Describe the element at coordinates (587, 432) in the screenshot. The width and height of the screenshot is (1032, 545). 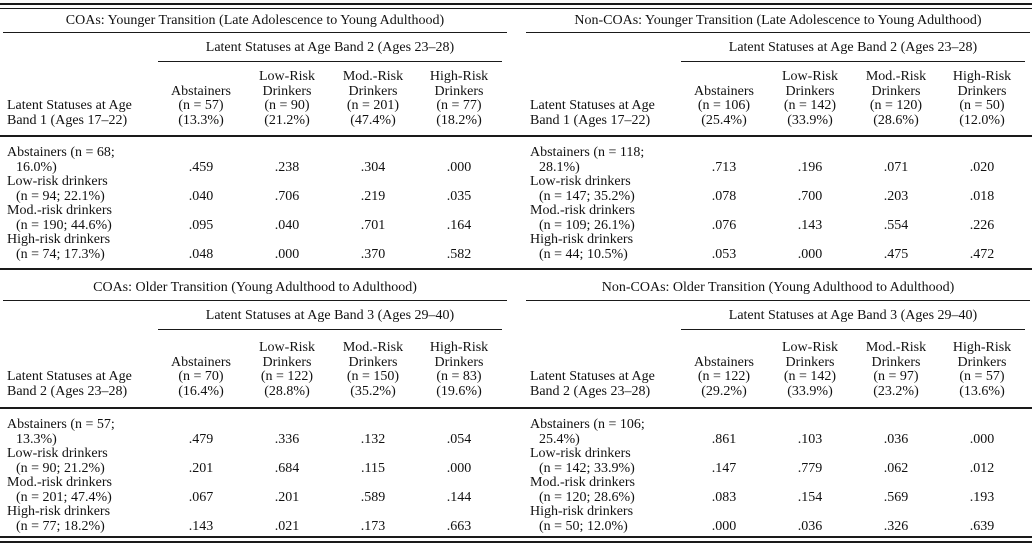
I see `row-label: Abstainers (n = 106; 25.4%)` at that location.